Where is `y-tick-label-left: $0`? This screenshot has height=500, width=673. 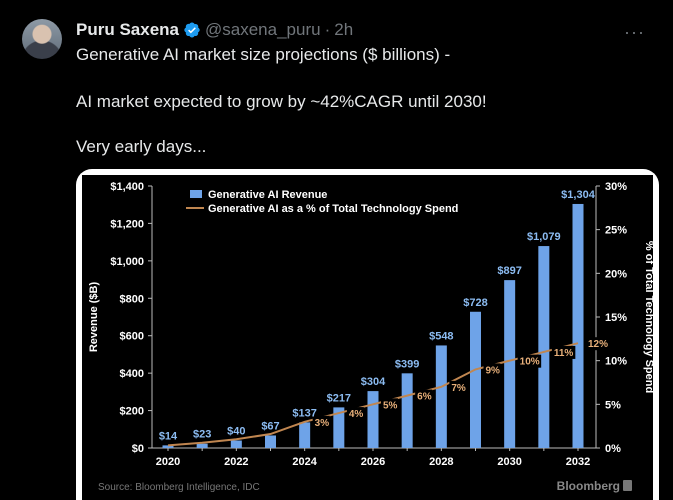 y-tick-label-left: $0 is located at coordinates (138, 449).